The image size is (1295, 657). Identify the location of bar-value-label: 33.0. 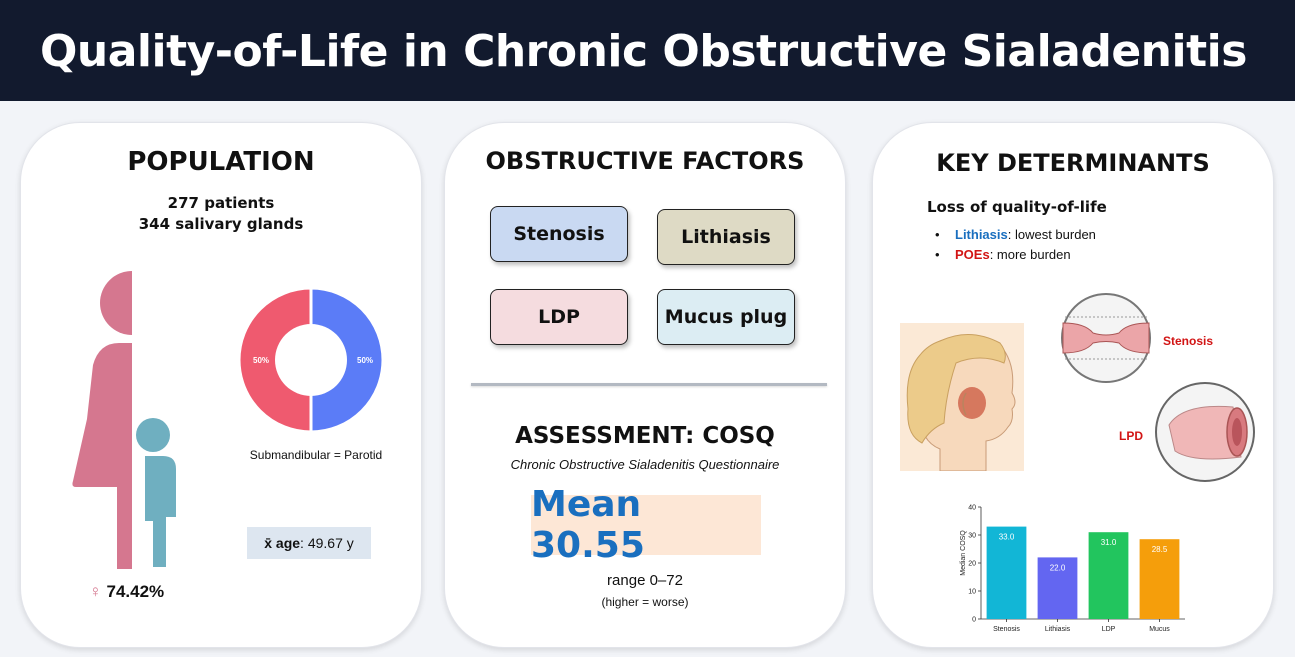
(1007, 537).